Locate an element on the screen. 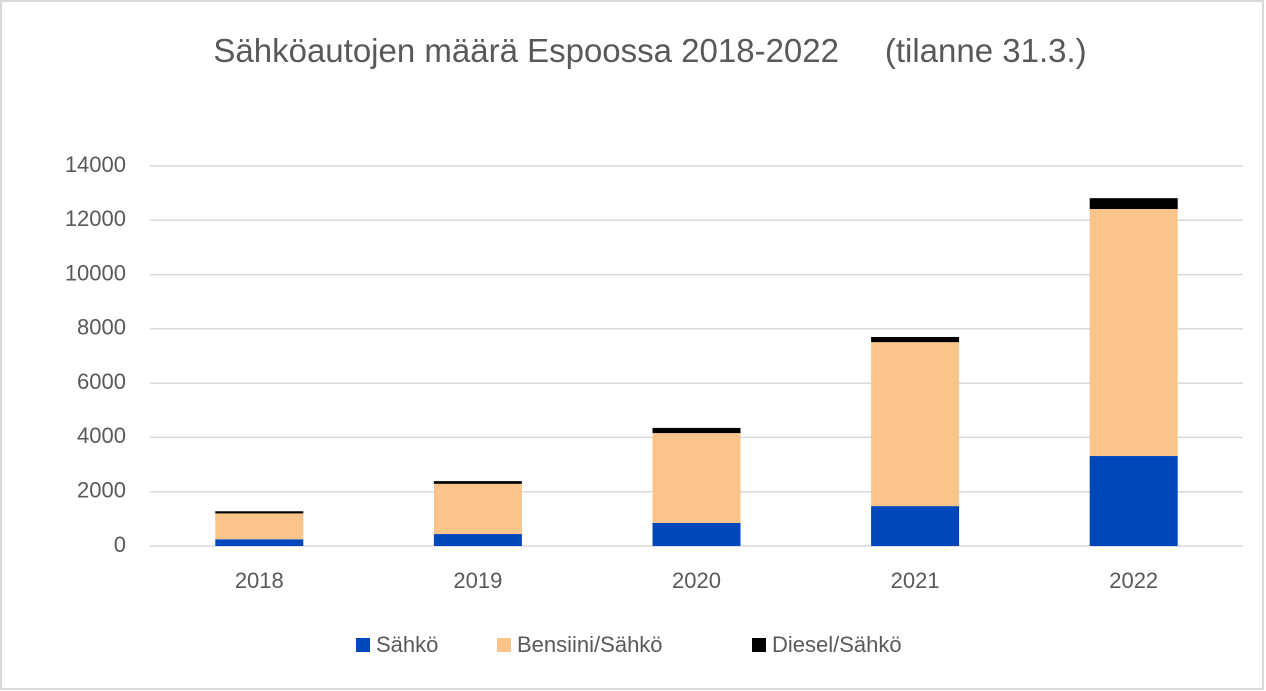 Image resolution: width=1266 pixels, height=691 pixels. x-tick-label: 2022 is located at coordinates (1133, 580).